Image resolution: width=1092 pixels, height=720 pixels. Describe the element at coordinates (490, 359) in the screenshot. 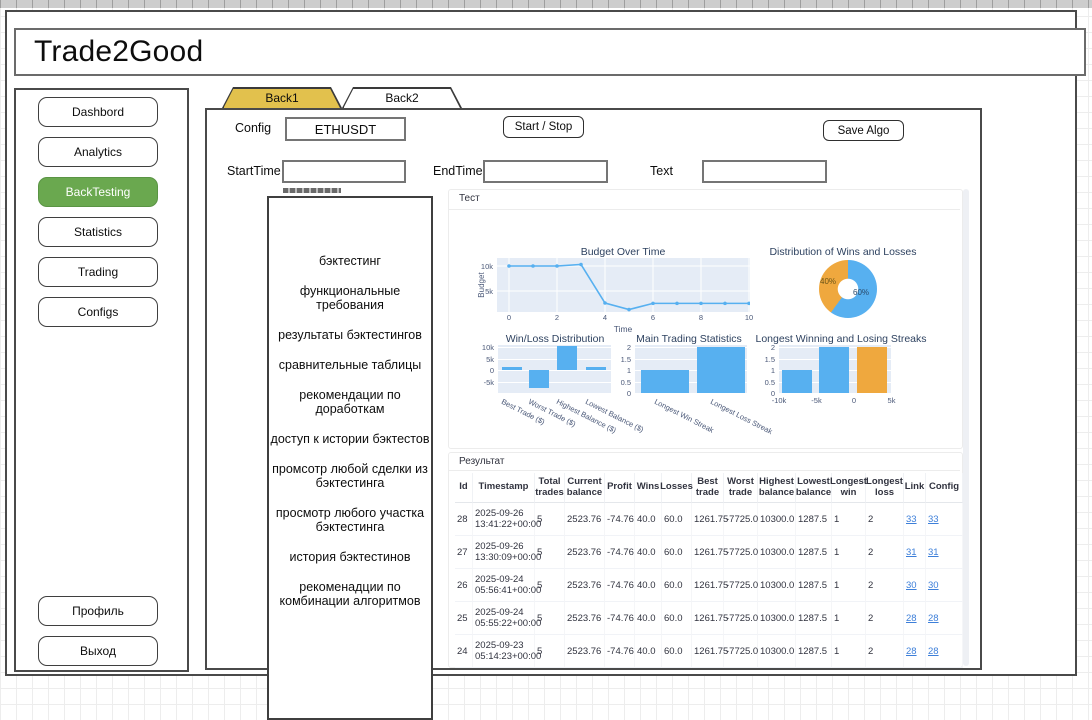

I see `y-tick: 5k` at that location.